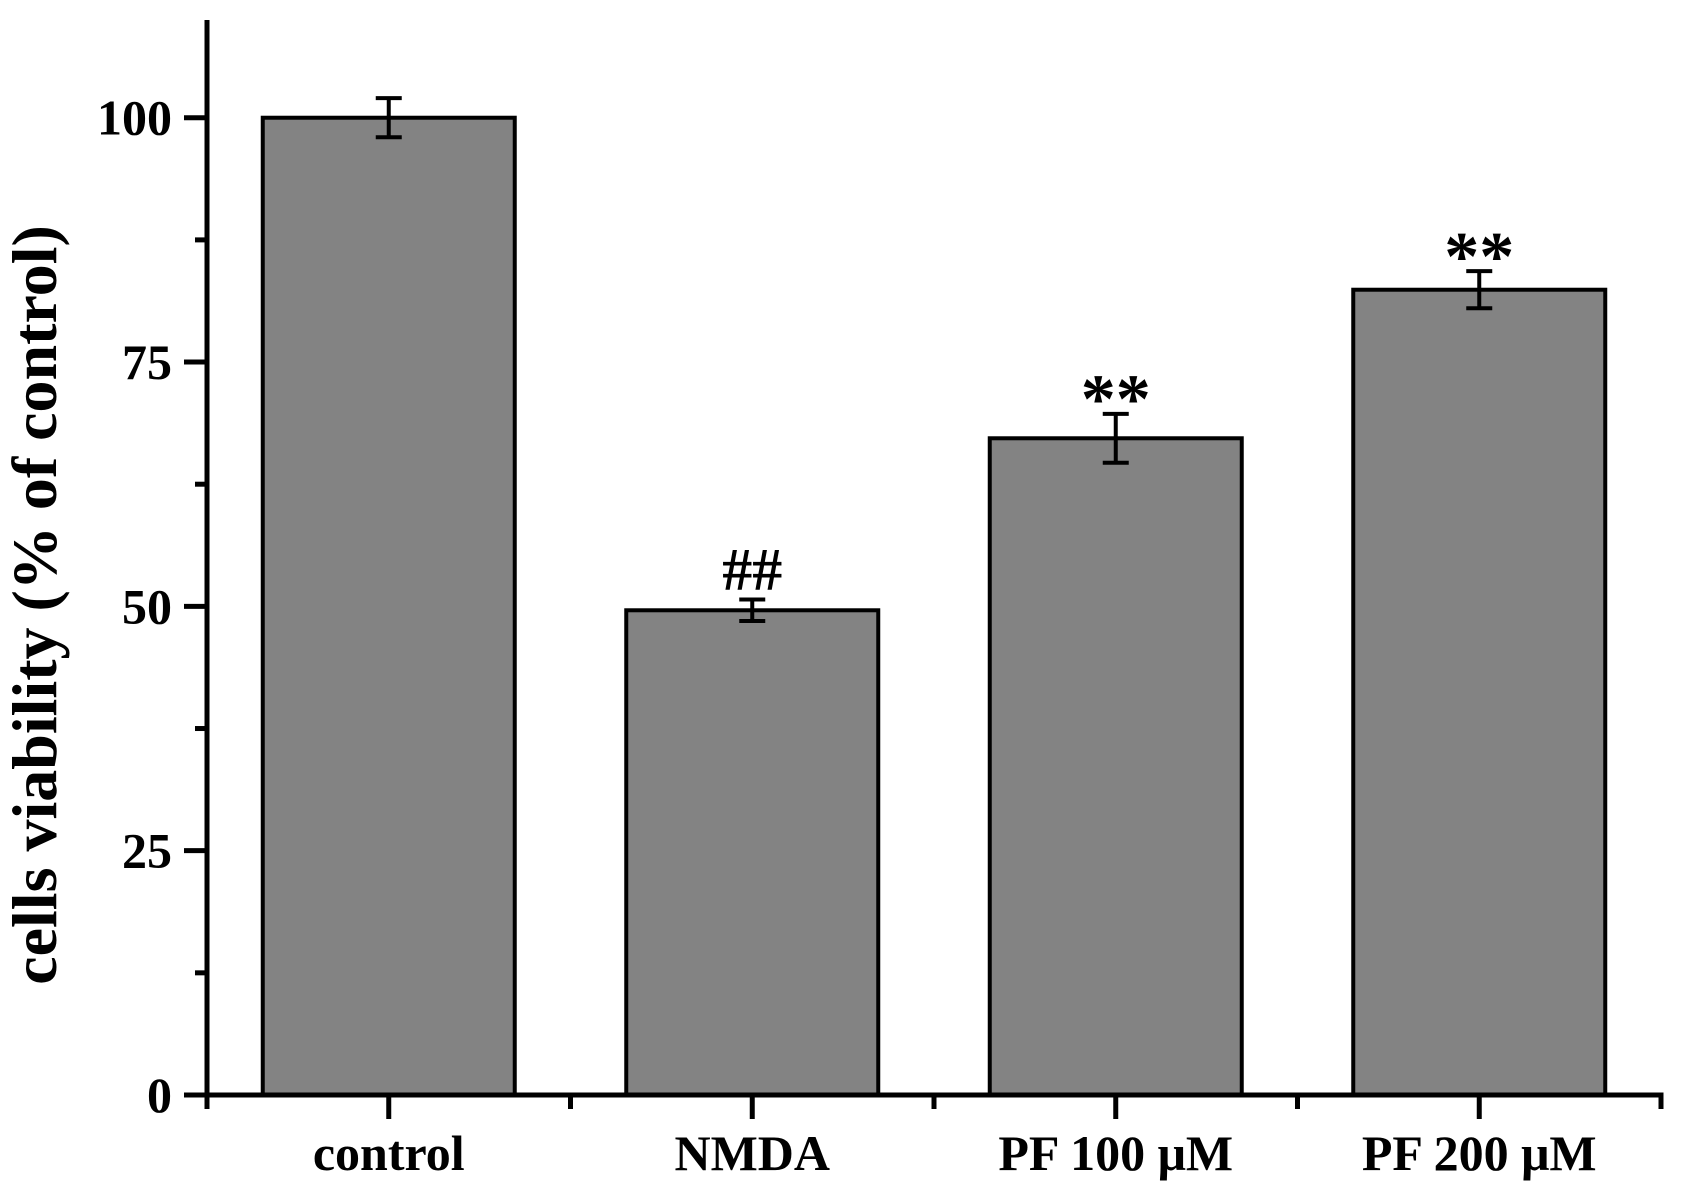 The height and width of the screenshot is (1195, 1681). I want to click on significance-annotation-pf-100-m: **, so click(1116, 400).